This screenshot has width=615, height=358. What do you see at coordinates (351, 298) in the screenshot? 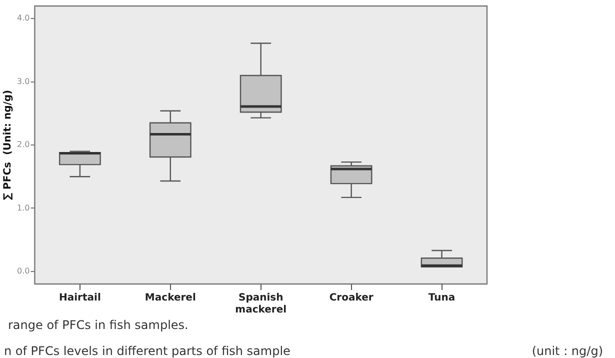
I see `x-tick-label: Croaker` at bounding box center [351, 298].